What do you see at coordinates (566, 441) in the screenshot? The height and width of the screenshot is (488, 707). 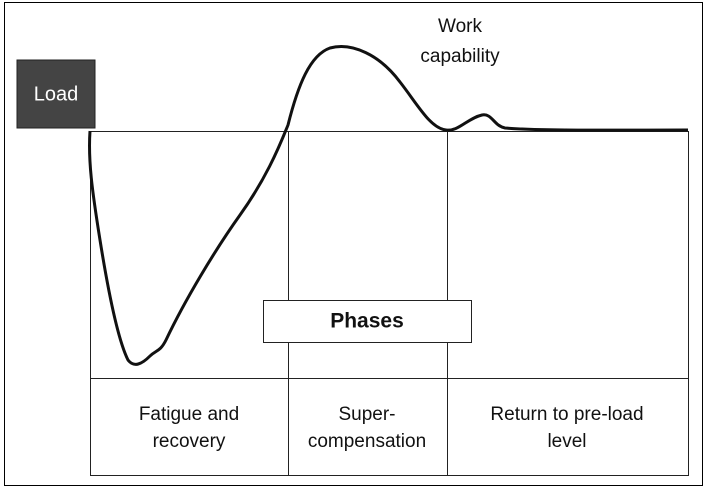 I see `phase-label: level` at bounding box center [566, 441].